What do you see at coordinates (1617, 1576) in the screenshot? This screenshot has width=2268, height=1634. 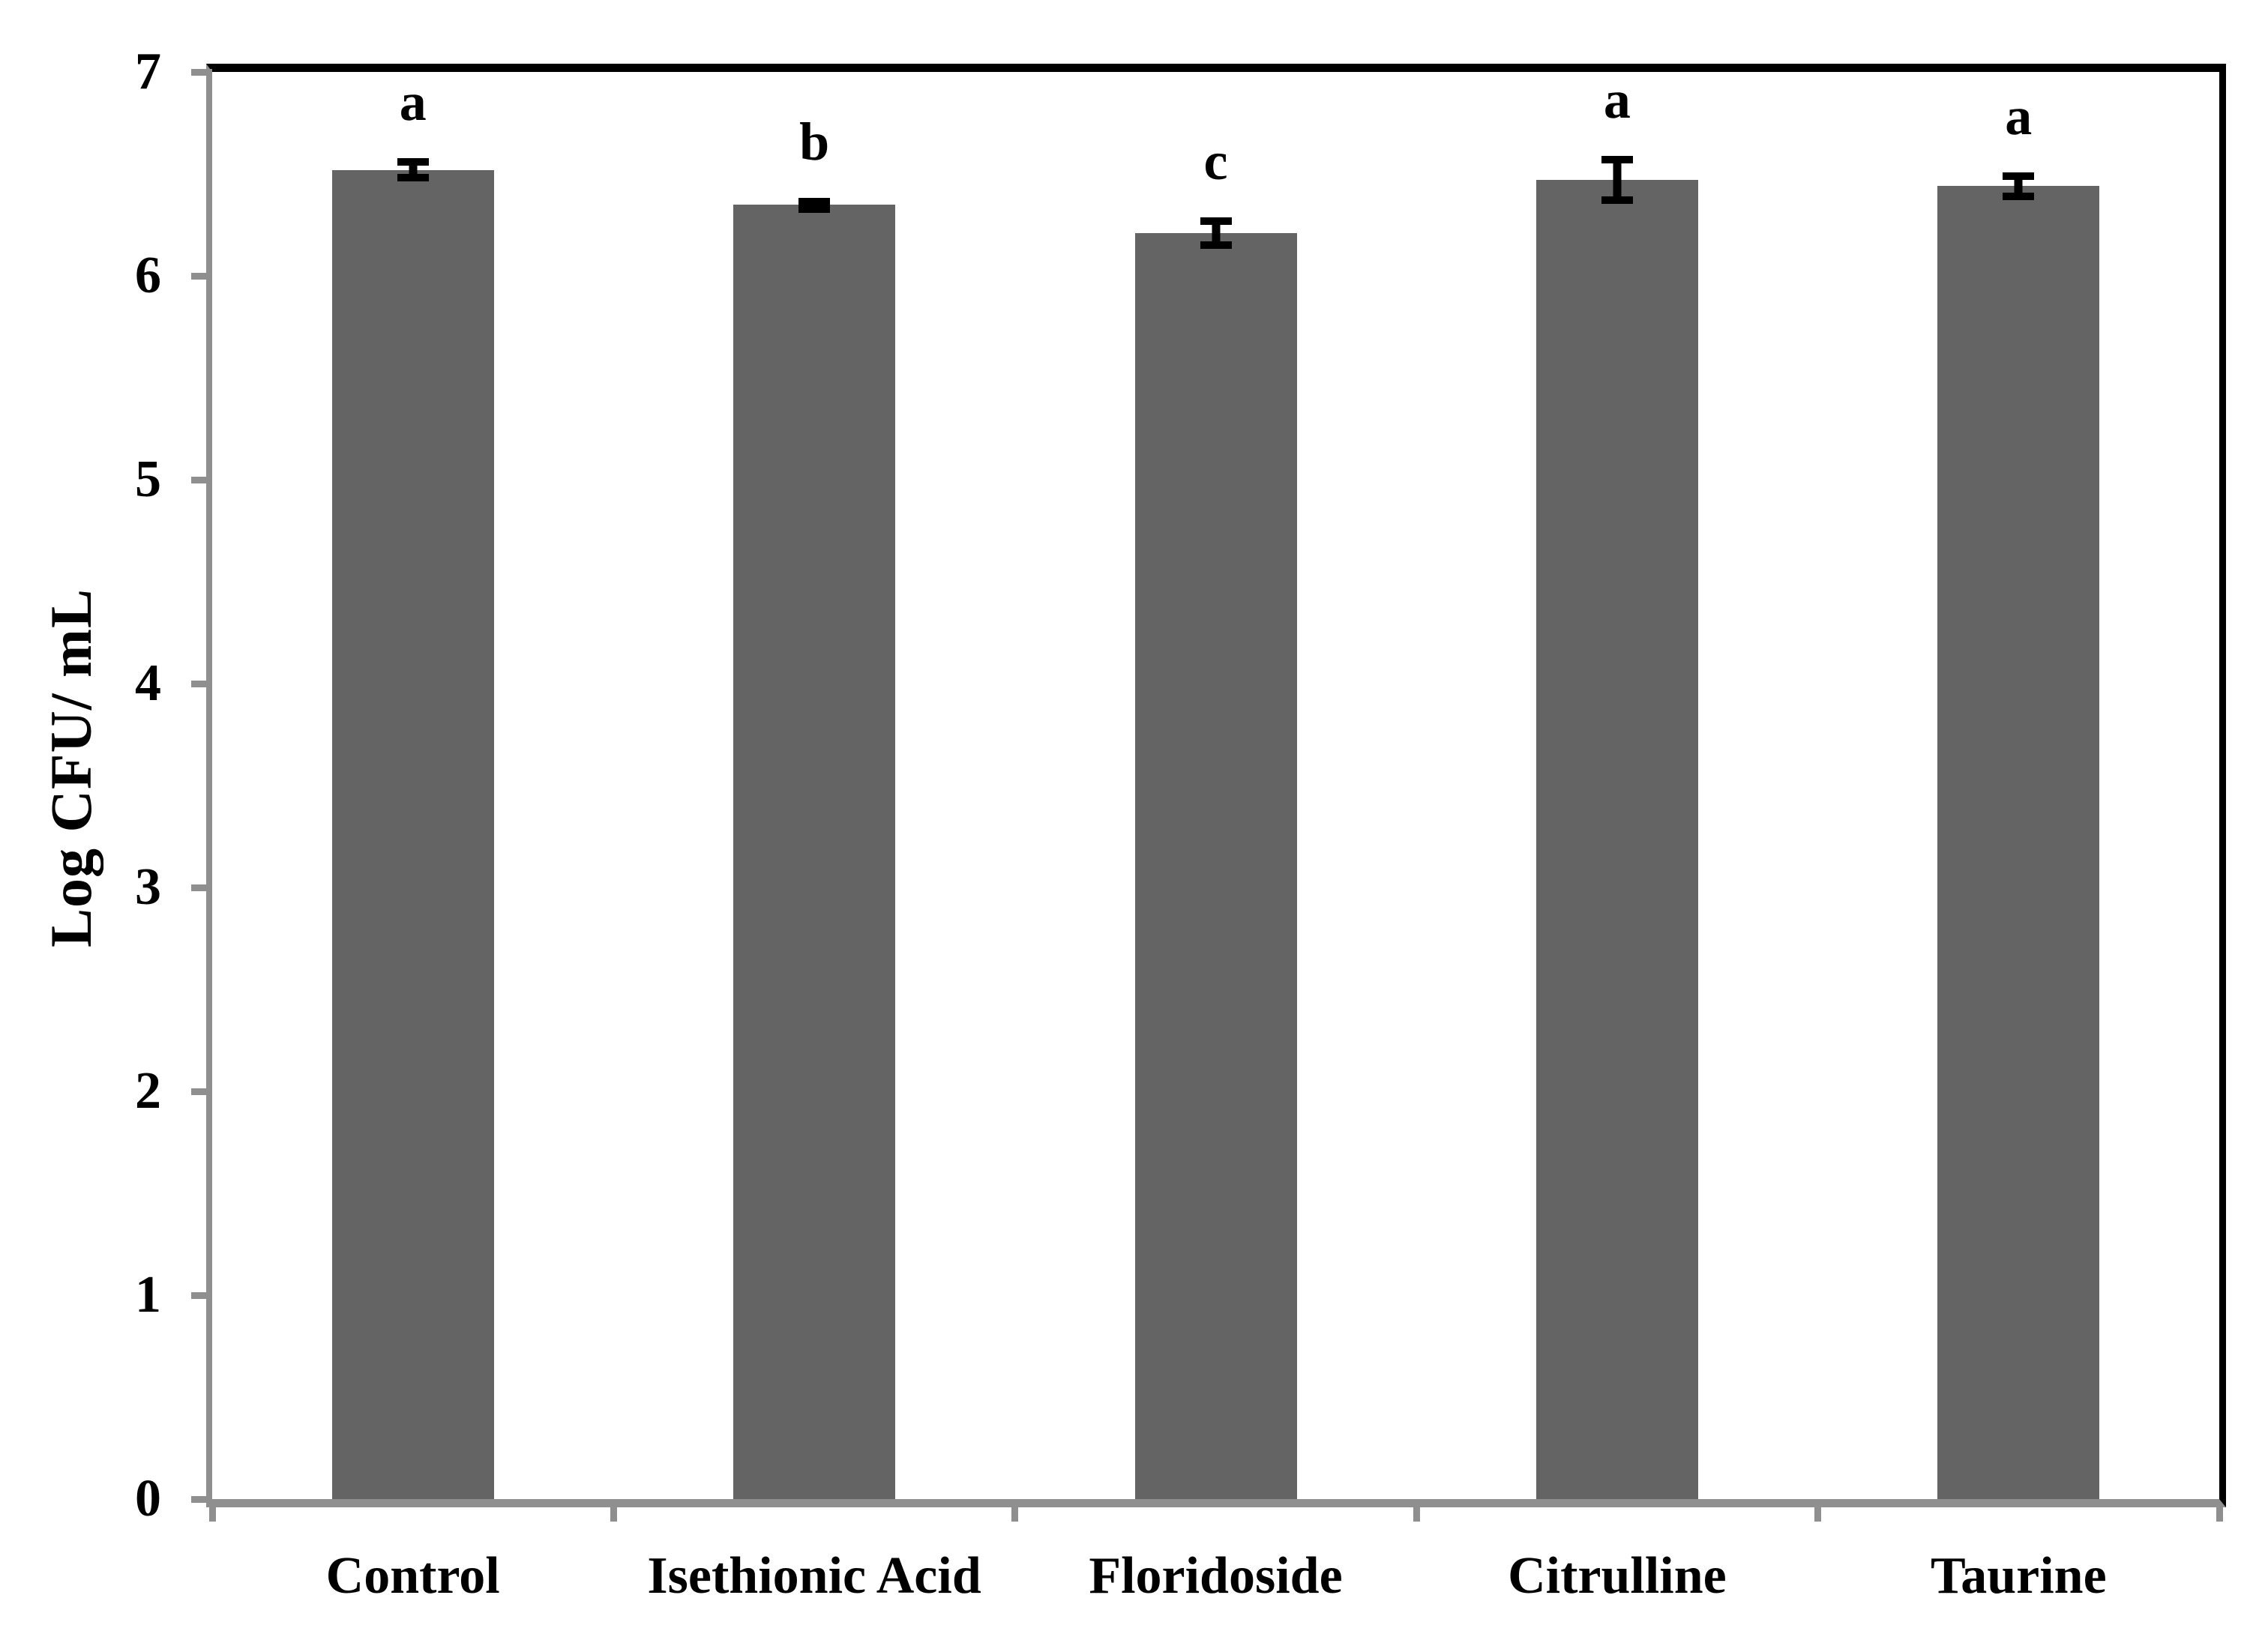 I see `x-axis-label: Citrulline` at bounding box center [1617, 1576].